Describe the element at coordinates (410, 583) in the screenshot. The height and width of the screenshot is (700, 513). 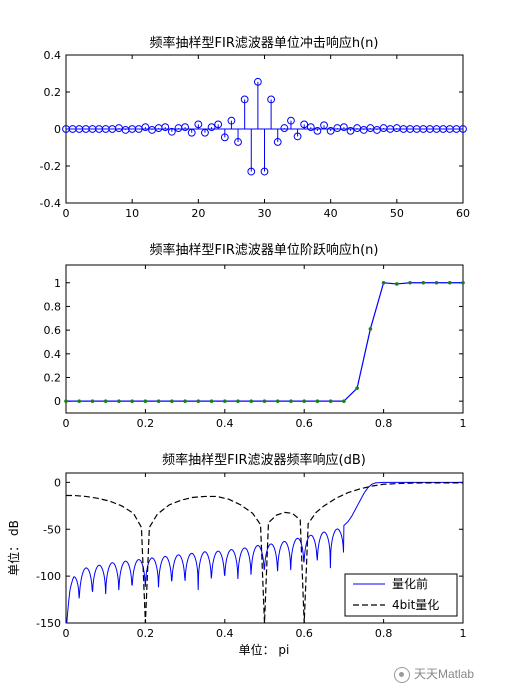
I see `legend-label-1: 量化前` at that location.